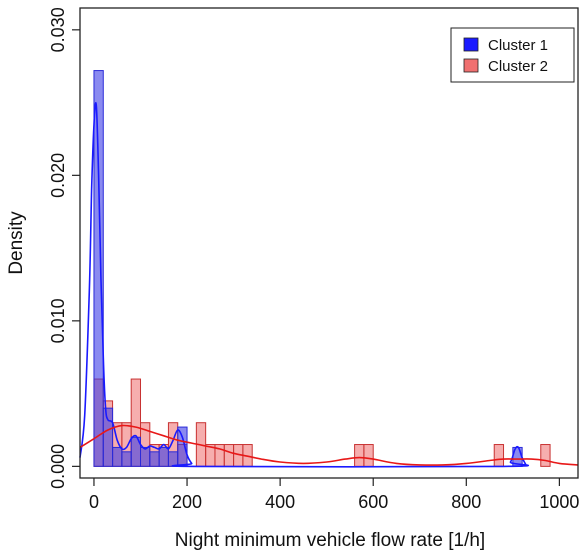 The height and width of the screenshot is (557, 582). What do you see at coordinates (58, 29) in the screenshot?
I see `y-tick-label: 0.030` at bounding box center [58, 29].